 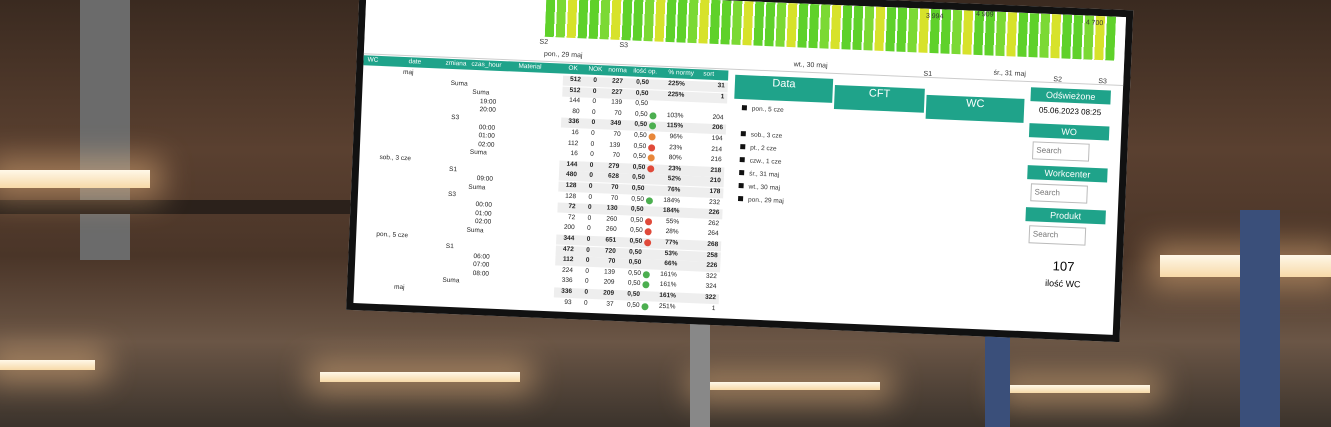 I want to click on date-label: wt., 30 maj, so click(x=764, y=187).